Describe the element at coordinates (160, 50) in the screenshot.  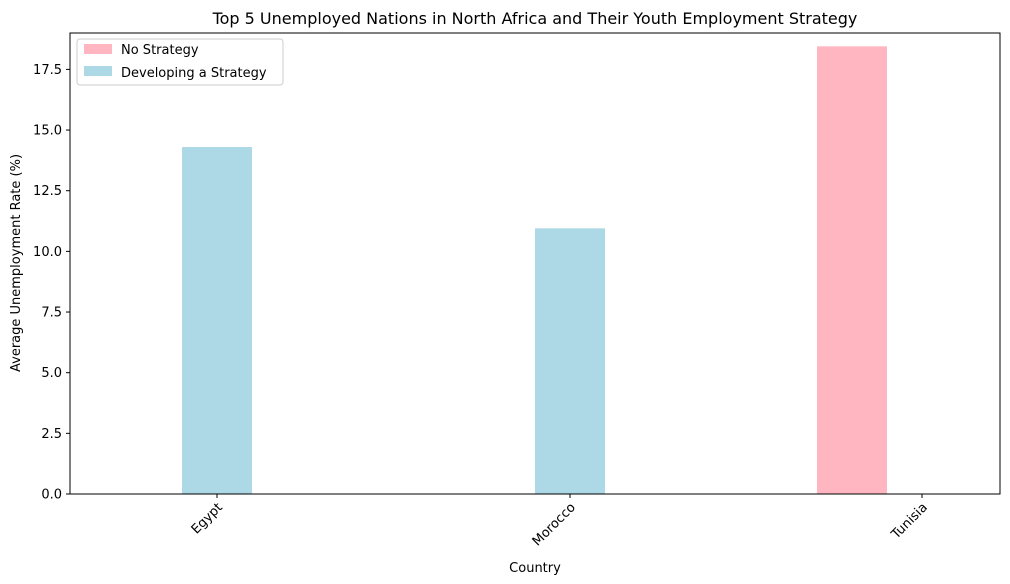
I see `legend-label-no-strategy: No Strategy` at that location.